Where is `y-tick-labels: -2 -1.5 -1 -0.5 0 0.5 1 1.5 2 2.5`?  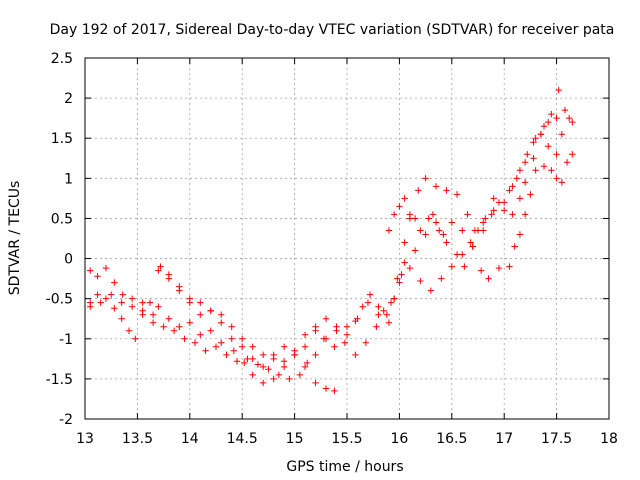 y-tick-labels: -2 -1.5 -1 -0.5 0 0.5 1 1.5 2 2.5 is located at coordinates (59, 239).